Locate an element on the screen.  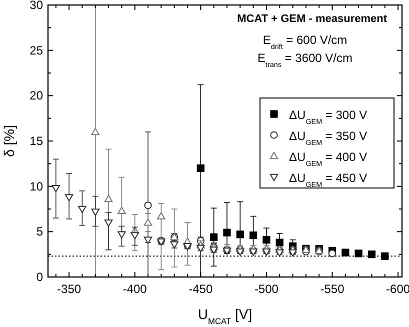
y-axis-title: δ [%] is located at coordinates (9, 141).